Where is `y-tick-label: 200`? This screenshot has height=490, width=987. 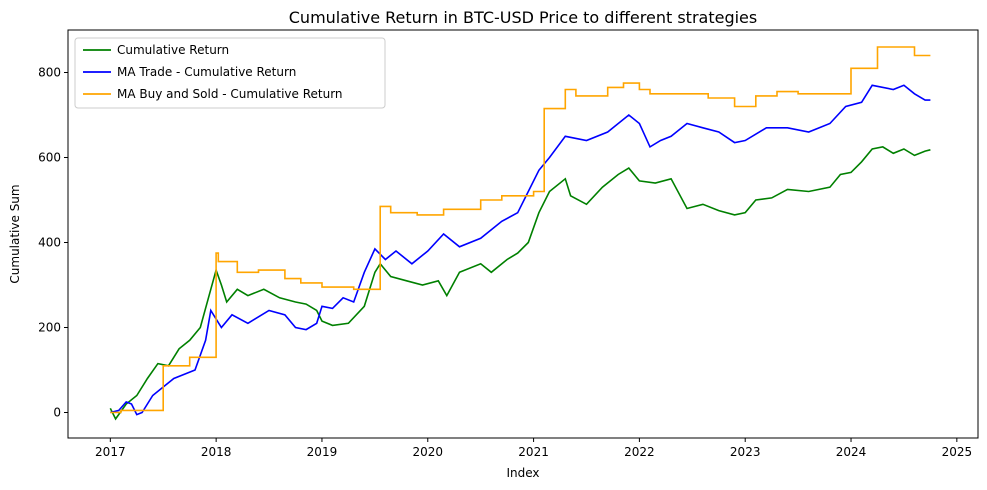
y-tick-label: 200 is located at coordinates (49, 328).